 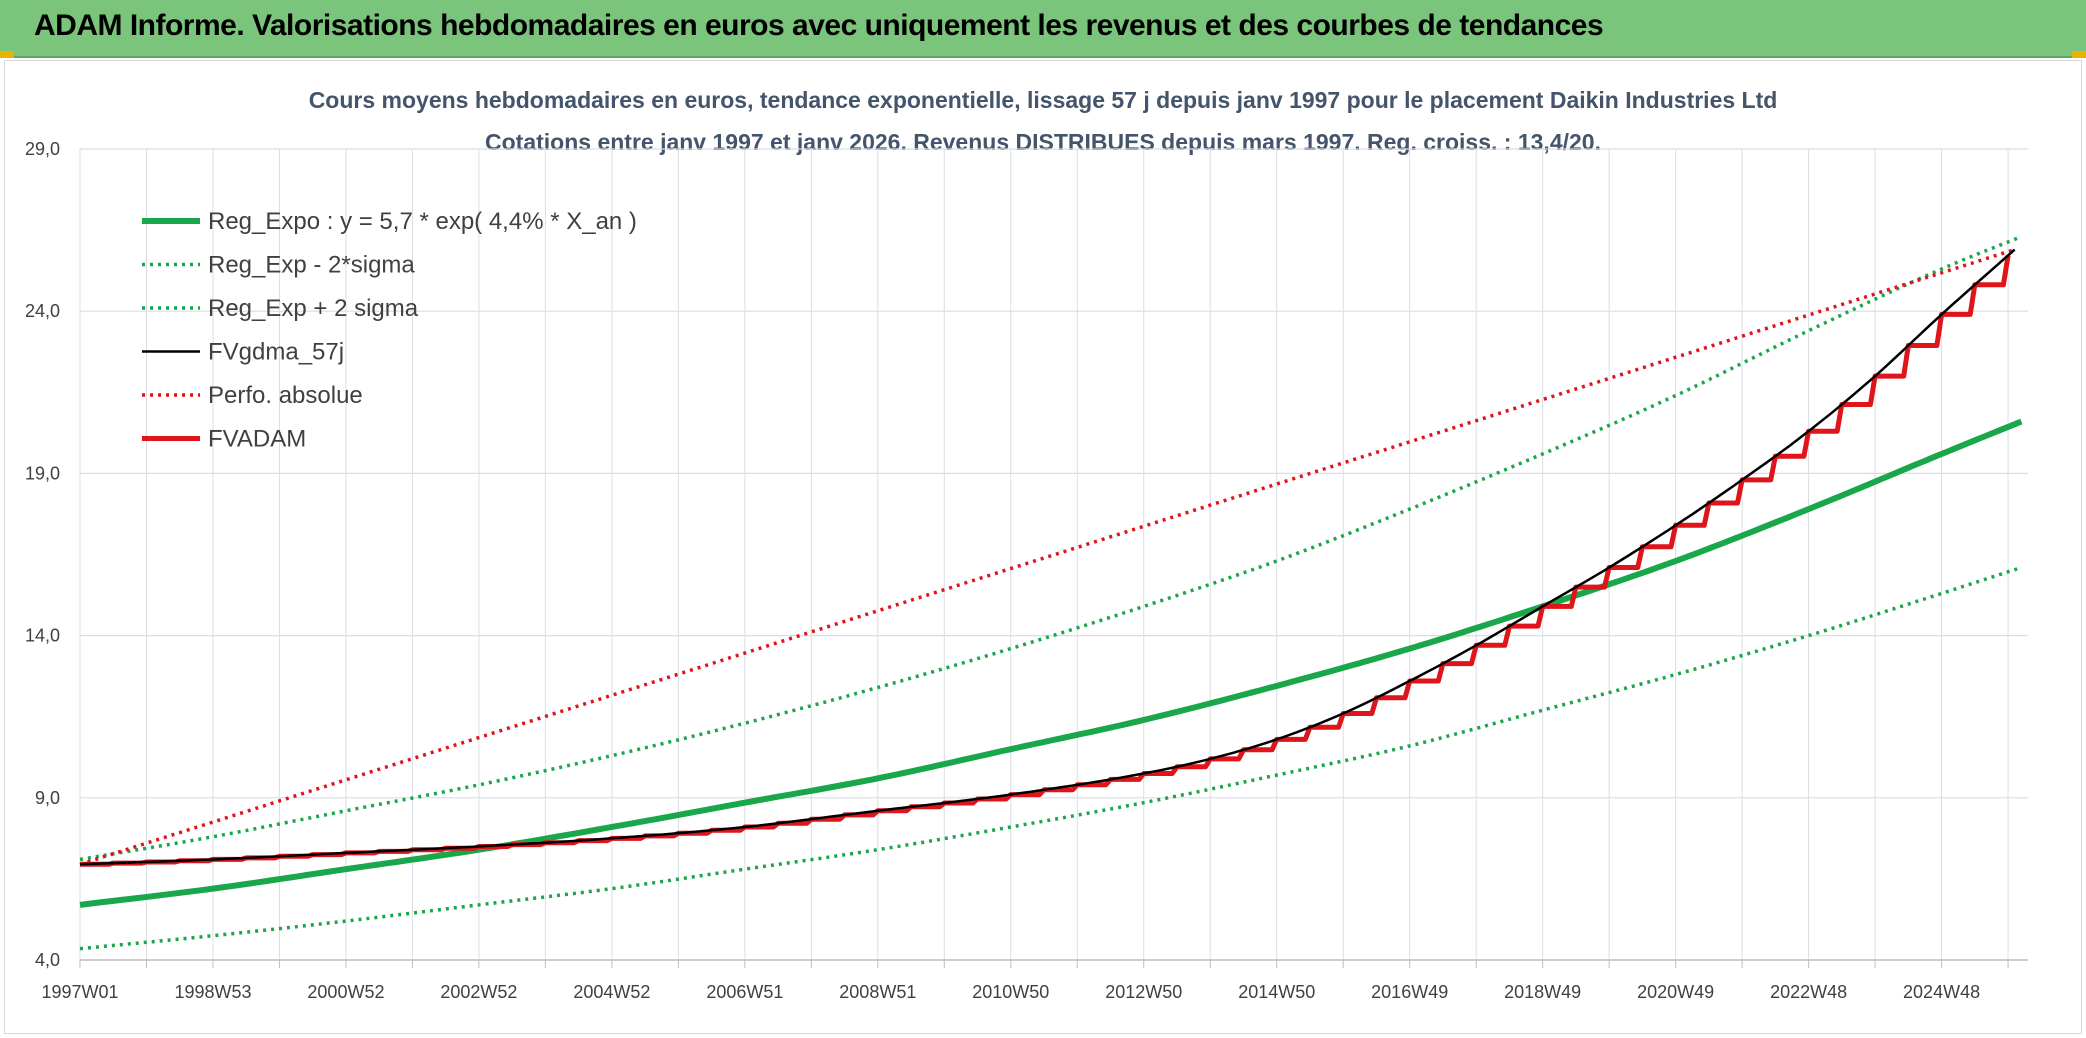 What do you see at coordinates (42, 636) in the screenshot?
I see `y-tick-label: 14,0` at bounding box center [42, 636].